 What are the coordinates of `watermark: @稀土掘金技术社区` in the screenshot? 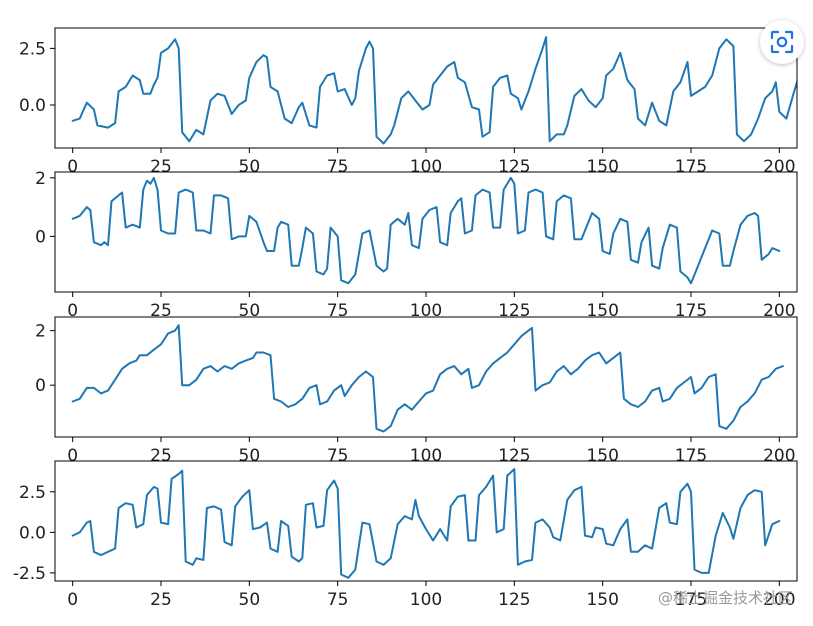 It's located at (725, 598).